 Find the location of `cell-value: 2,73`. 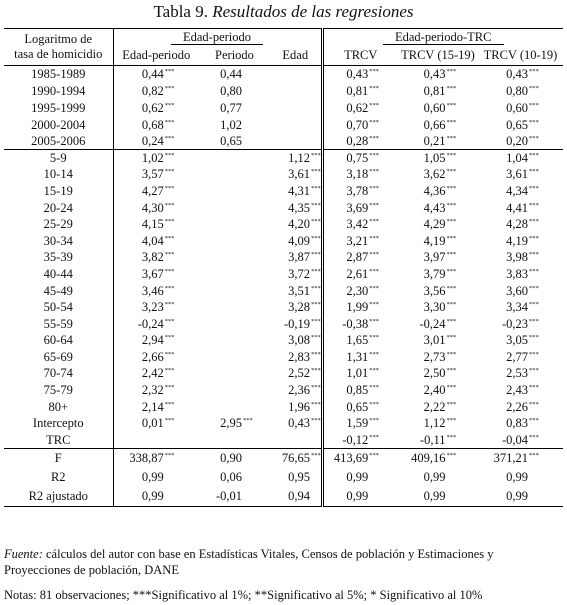

cell-value: 2,73 is located at coordinates (434, 356).